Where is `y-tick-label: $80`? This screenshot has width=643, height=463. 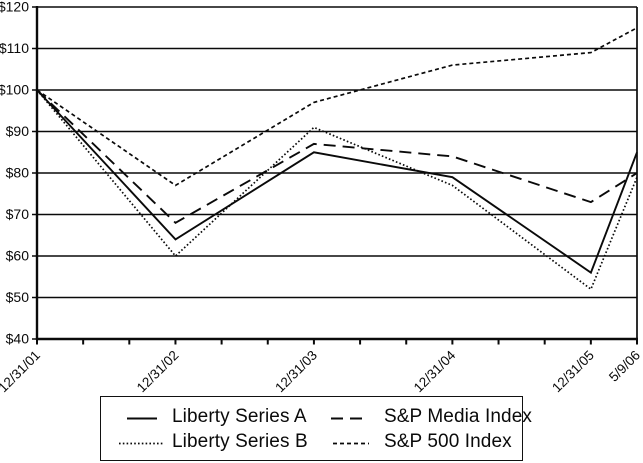 y-tick-label: $80 is located at coordinates (18, 173).